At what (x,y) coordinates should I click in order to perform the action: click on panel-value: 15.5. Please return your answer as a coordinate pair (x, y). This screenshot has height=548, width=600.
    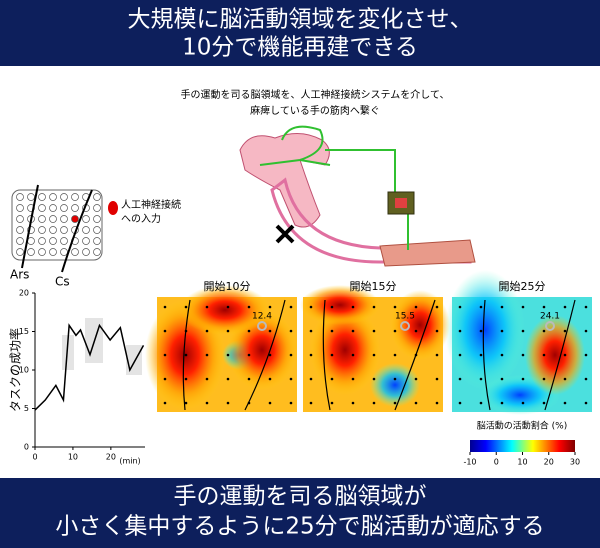
    Looking at the image, I should click on (405, 317).